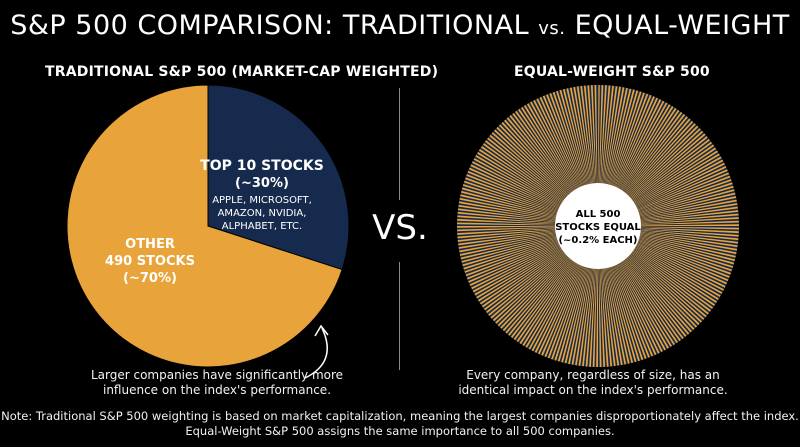  Describe the element at coordinates (262, 166) in the screenshot. I see `top10-label: TOP 10 STOCKS` at that location.